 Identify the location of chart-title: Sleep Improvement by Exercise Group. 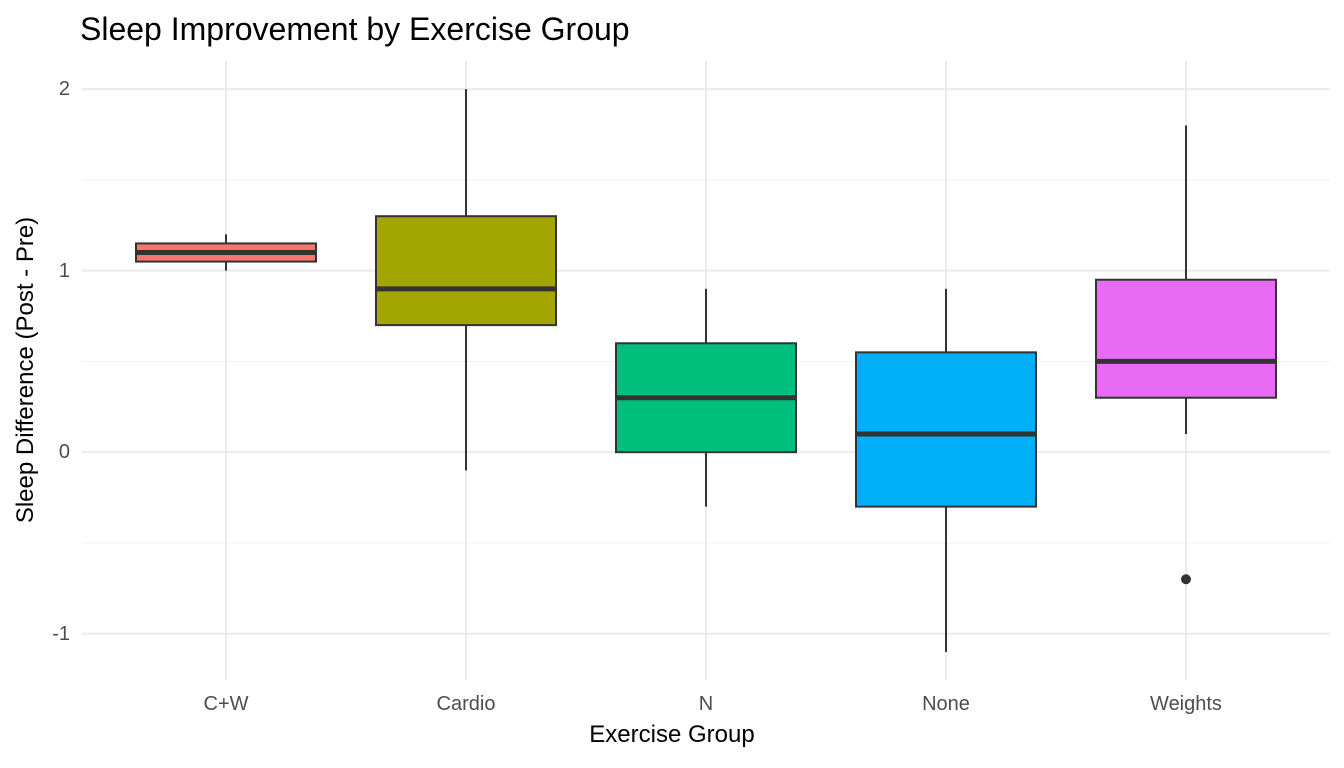
(355, 29).